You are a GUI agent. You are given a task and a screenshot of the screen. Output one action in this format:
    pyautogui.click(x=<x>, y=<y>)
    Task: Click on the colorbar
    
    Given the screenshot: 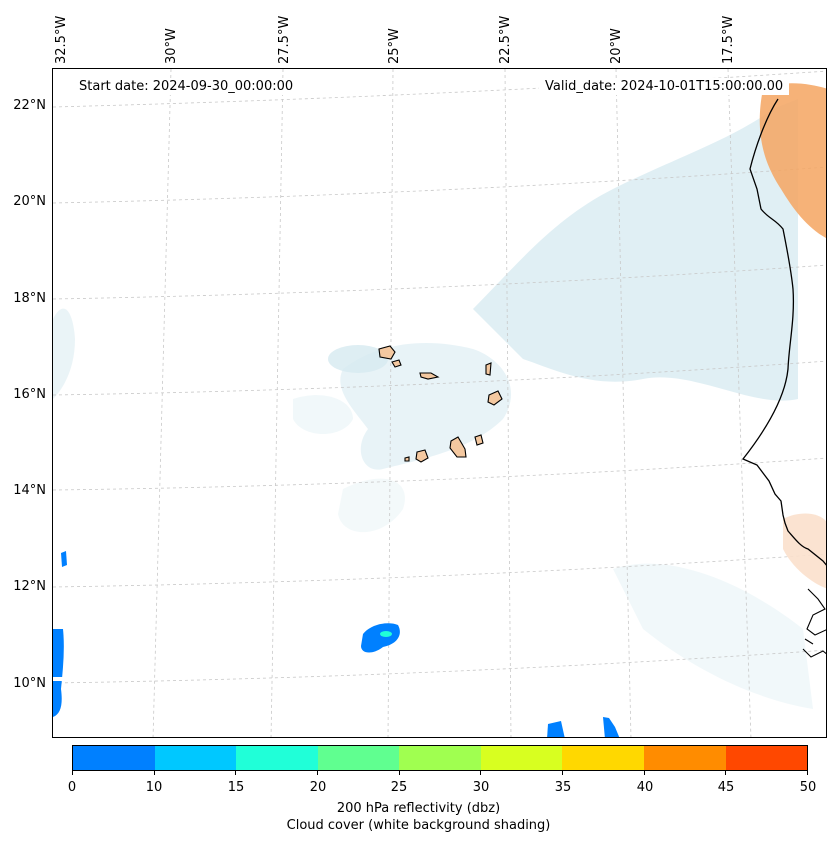 What is the action you would take?
    pyautogui.click(x=440, y=758)
    